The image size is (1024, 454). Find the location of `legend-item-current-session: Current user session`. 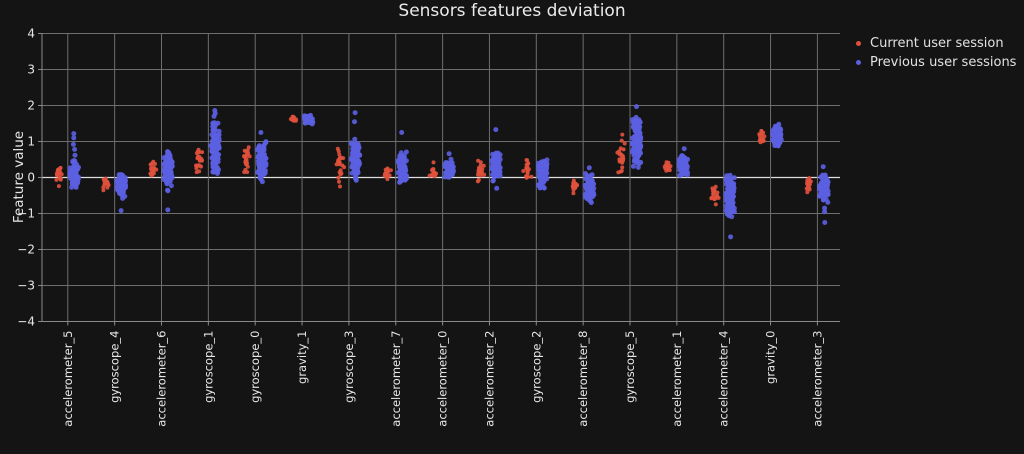

legend-item-current-session: Current user session is located at coordinates (936, 43).